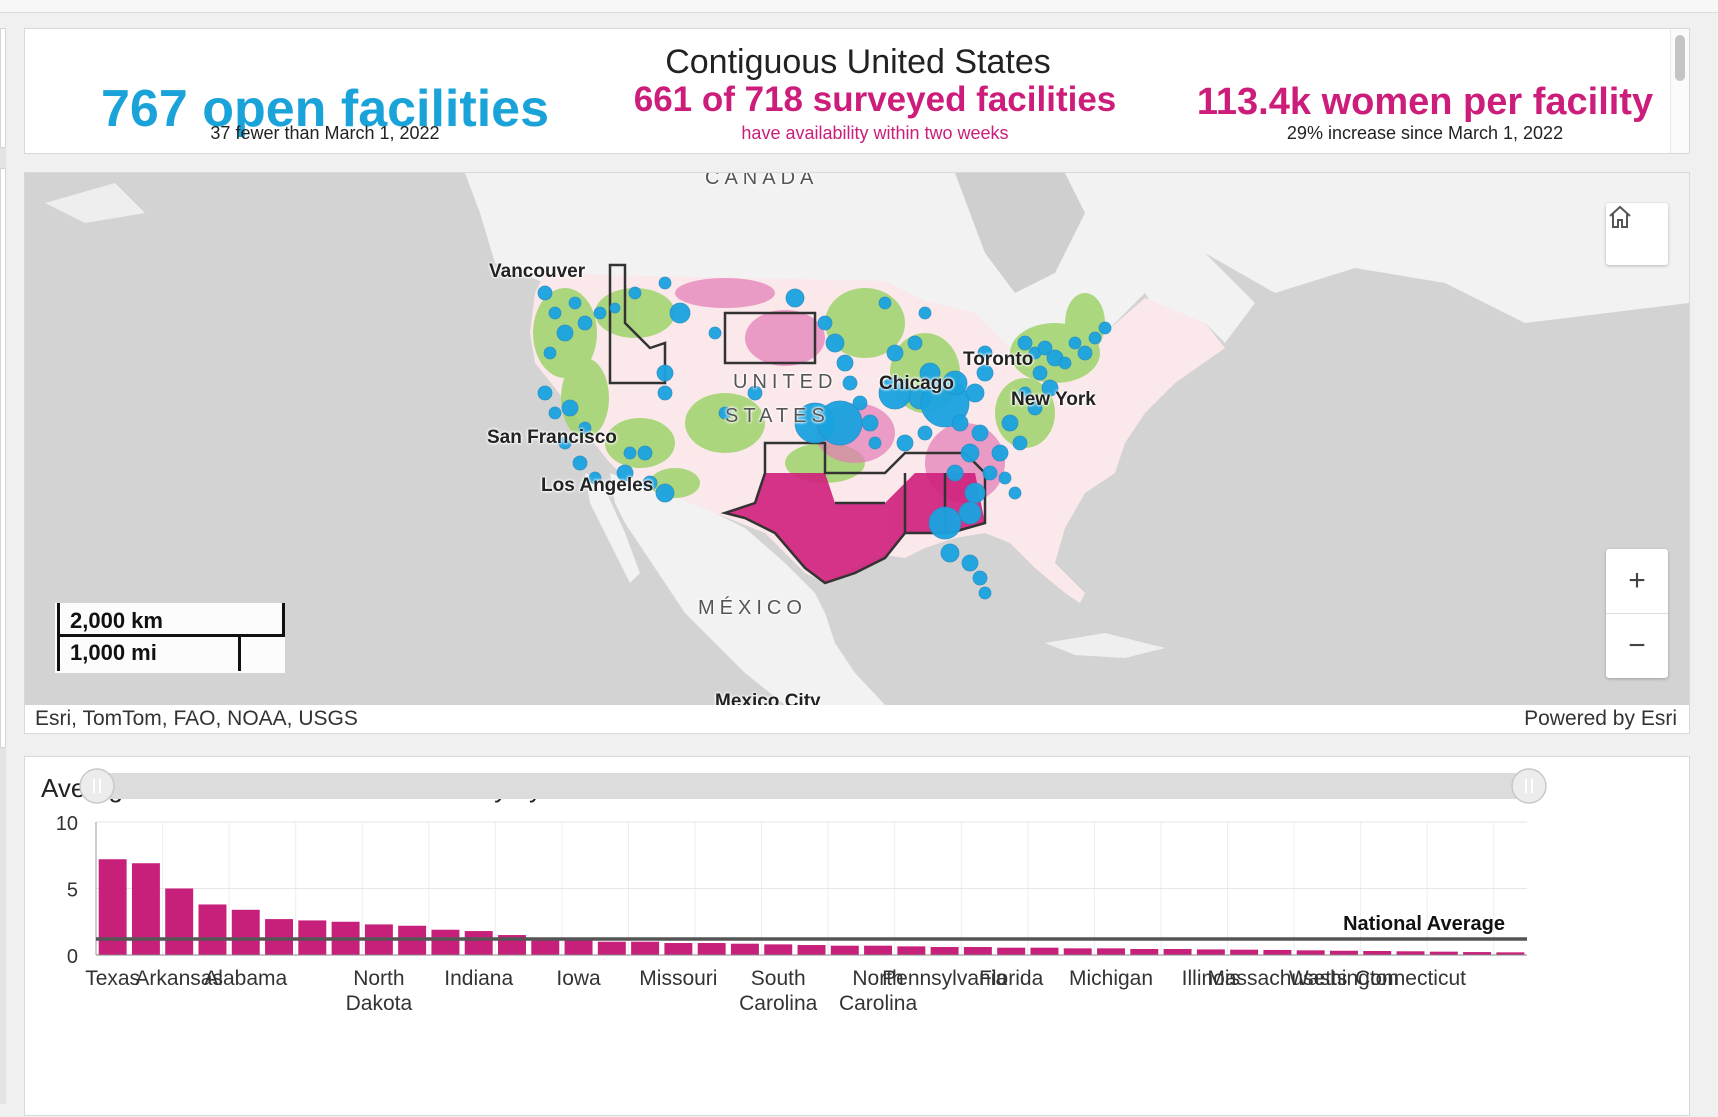 This screenshot has width=1718, height=1117. I want to click on x-tick-label: Florida, so click(1011, 978).